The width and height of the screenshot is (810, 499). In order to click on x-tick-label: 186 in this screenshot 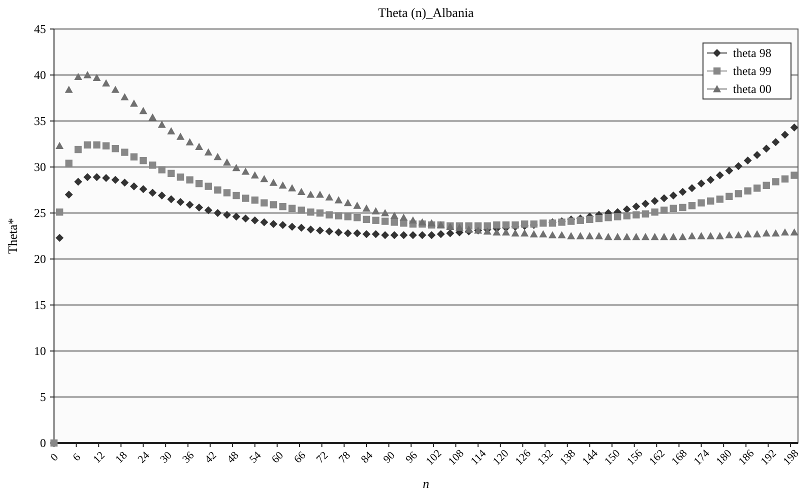, I will do `click(746, 457)`.